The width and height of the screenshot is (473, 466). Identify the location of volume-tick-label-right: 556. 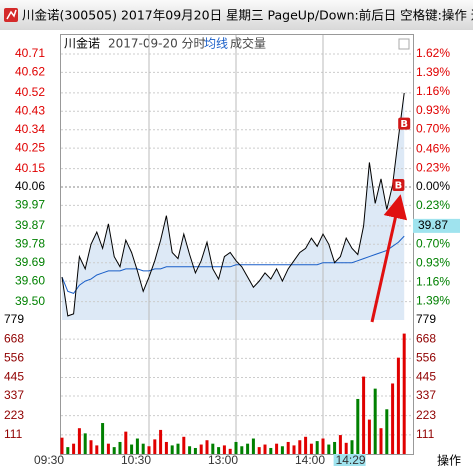
(426, 358).